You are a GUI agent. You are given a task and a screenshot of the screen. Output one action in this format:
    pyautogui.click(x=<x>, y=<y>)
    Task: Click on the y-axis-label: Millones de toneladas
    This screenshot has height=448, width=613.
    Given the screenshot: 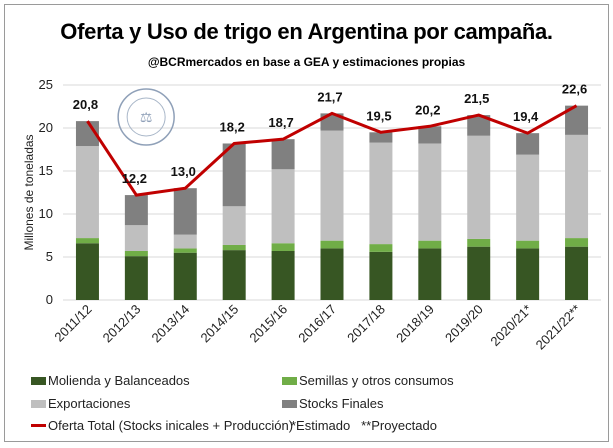 What is the action you would take?
    pyautogui.click(x=29, y=192)
    